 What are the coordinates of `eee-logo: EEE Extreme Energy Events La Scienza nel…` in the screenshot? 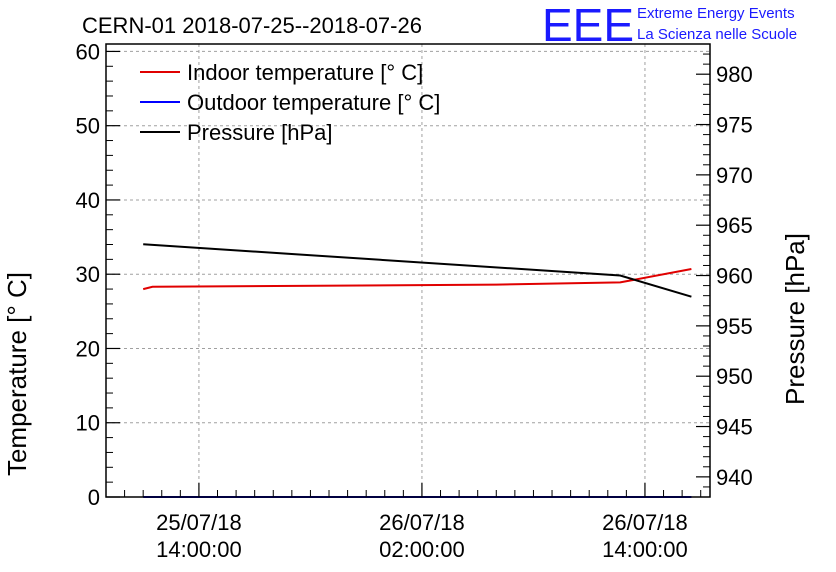 It's located at (669, 25).